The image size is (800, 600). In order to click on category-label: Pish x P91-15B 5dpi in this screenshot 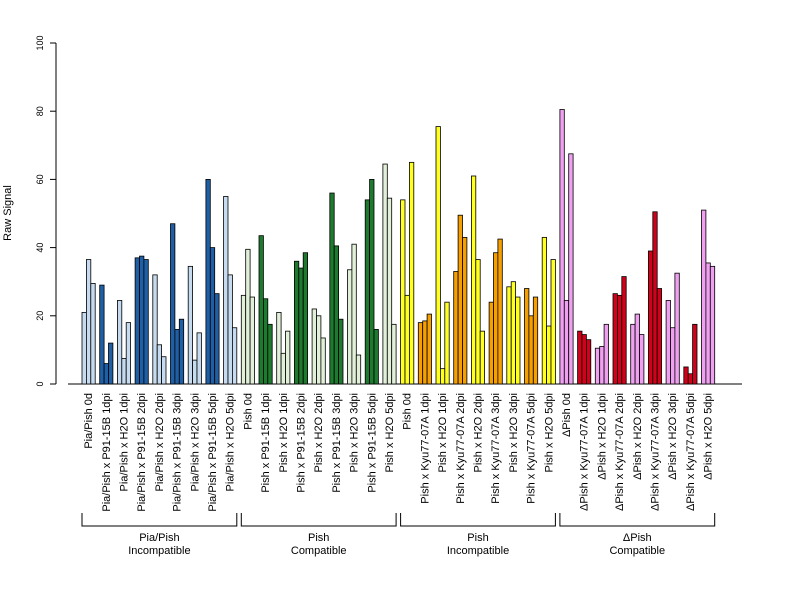, I will do `click(372, 443)`.